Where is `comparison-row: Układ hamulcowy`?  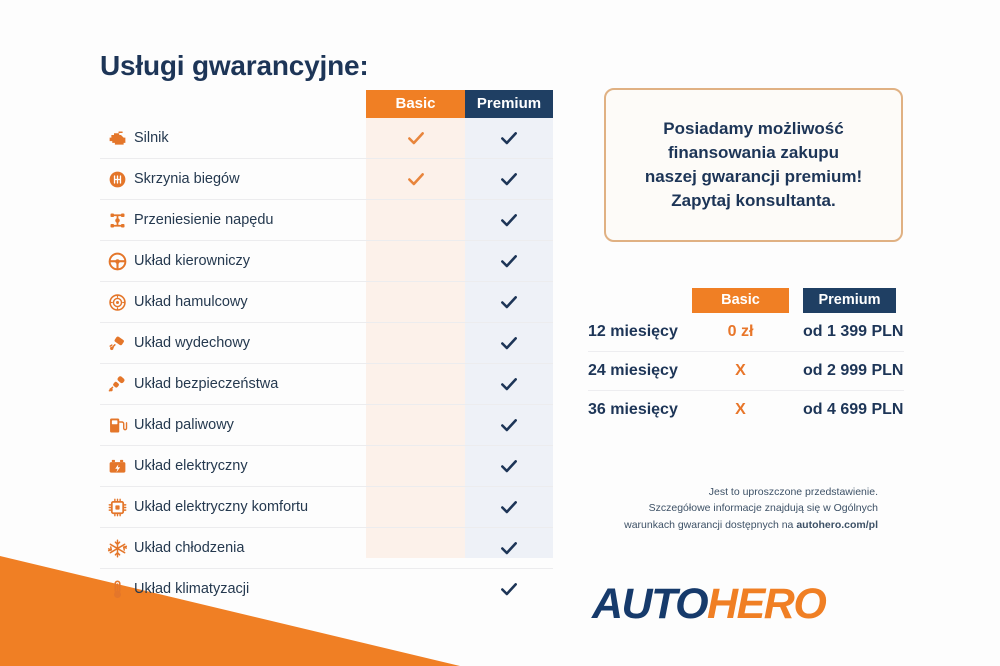 comparison-row: Układ hamulcowy is located at coordinates (326, 301).